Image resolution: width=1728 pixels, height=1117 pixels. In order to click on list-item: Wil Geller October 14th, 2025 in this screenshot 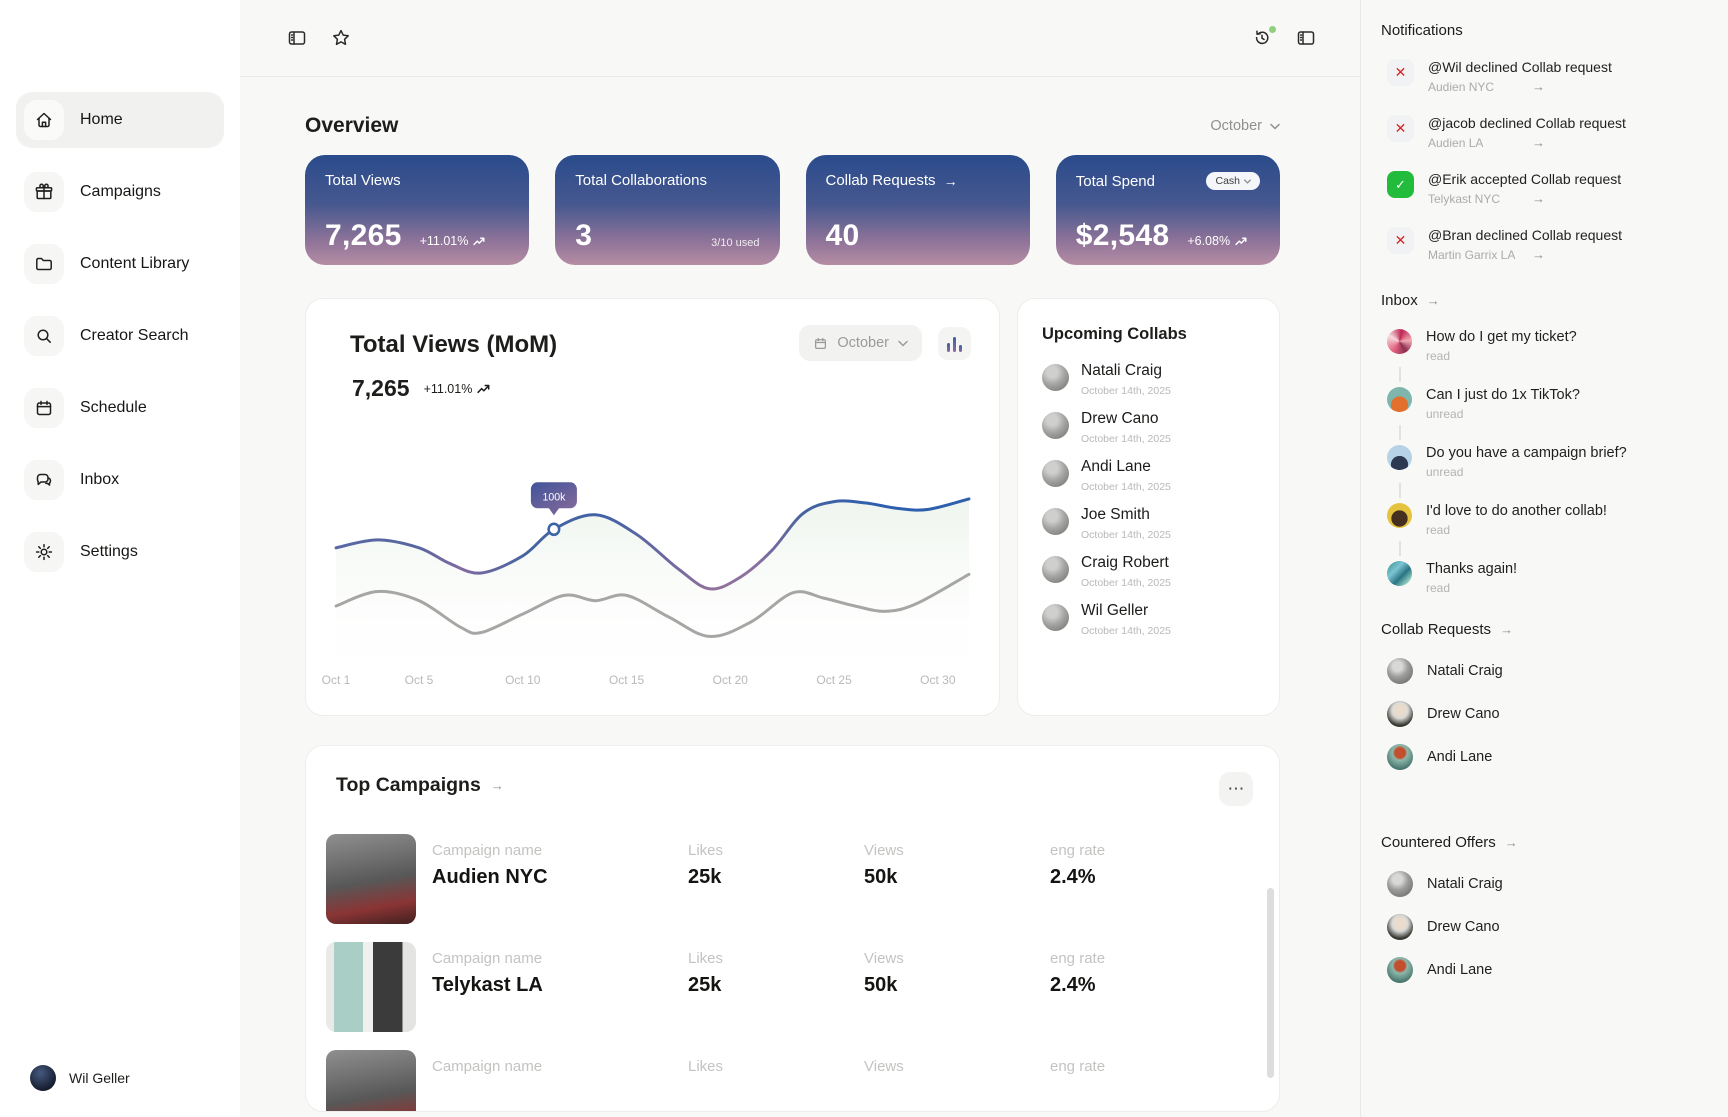, I will do `click(1148, 619)`.